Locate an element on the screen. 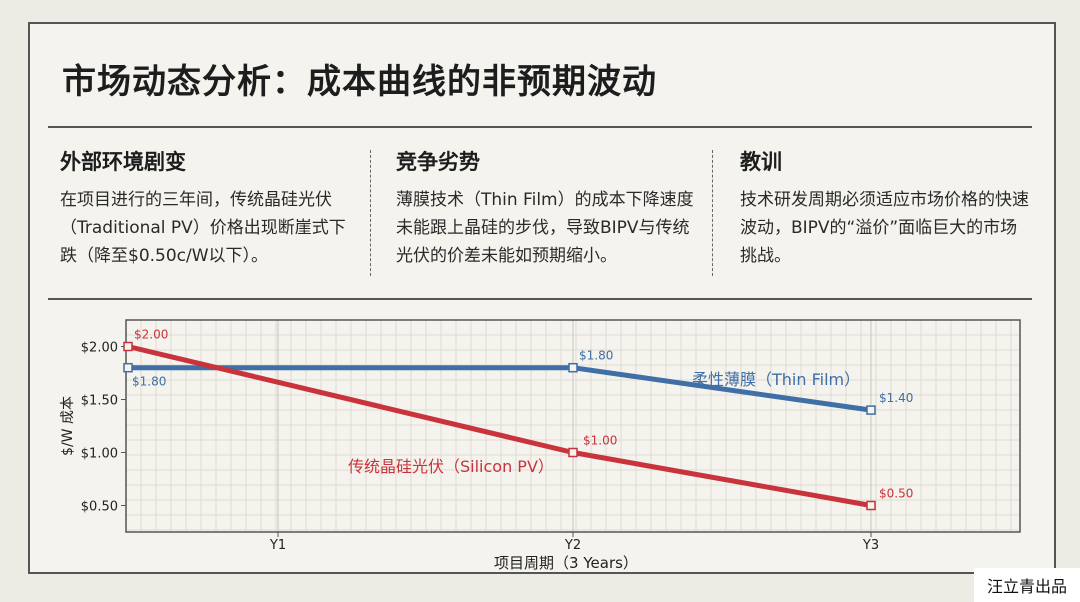 The image size is (1080, 602). column-body: 技术研发周期必须适应市场价格的快速波动，BIPV的“溢价”面临巨大的市场挑战。 is located at coordinates (884, 228).